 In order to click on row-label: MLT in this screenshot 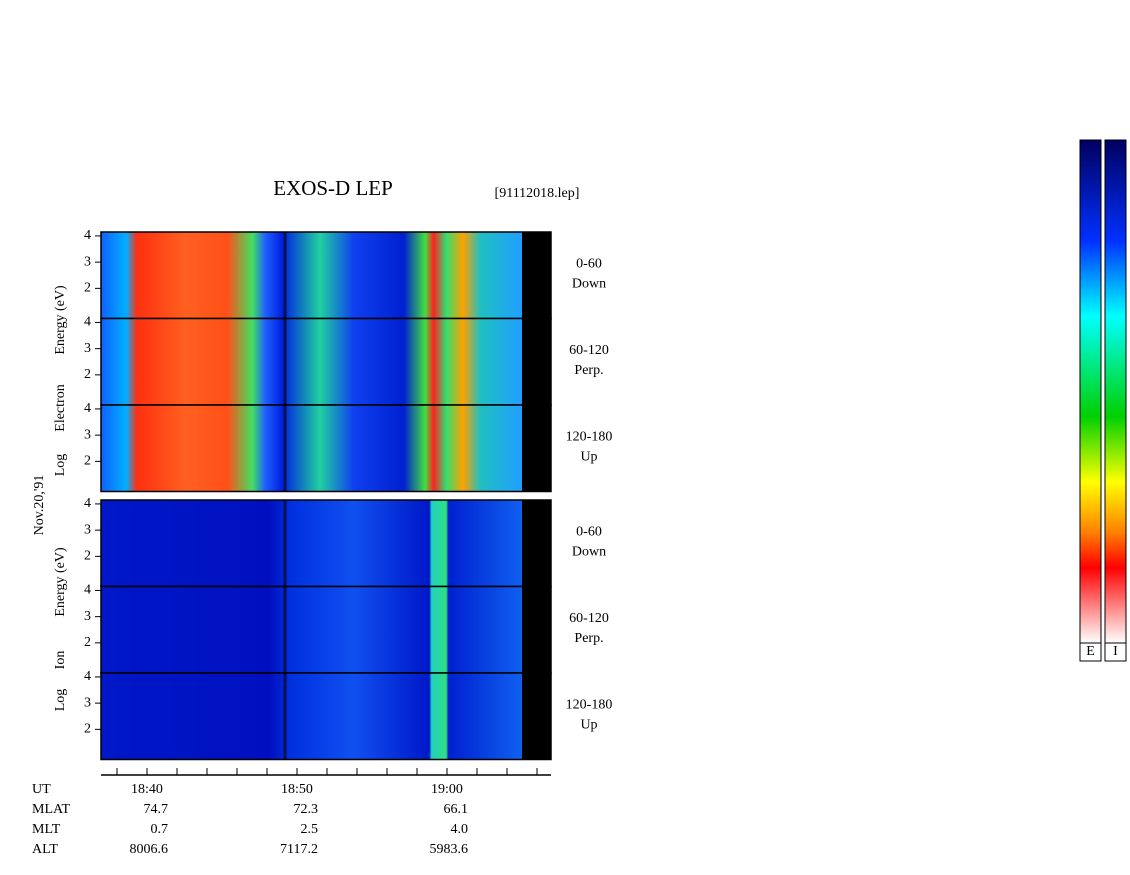, I will do `click(46, 829)`.